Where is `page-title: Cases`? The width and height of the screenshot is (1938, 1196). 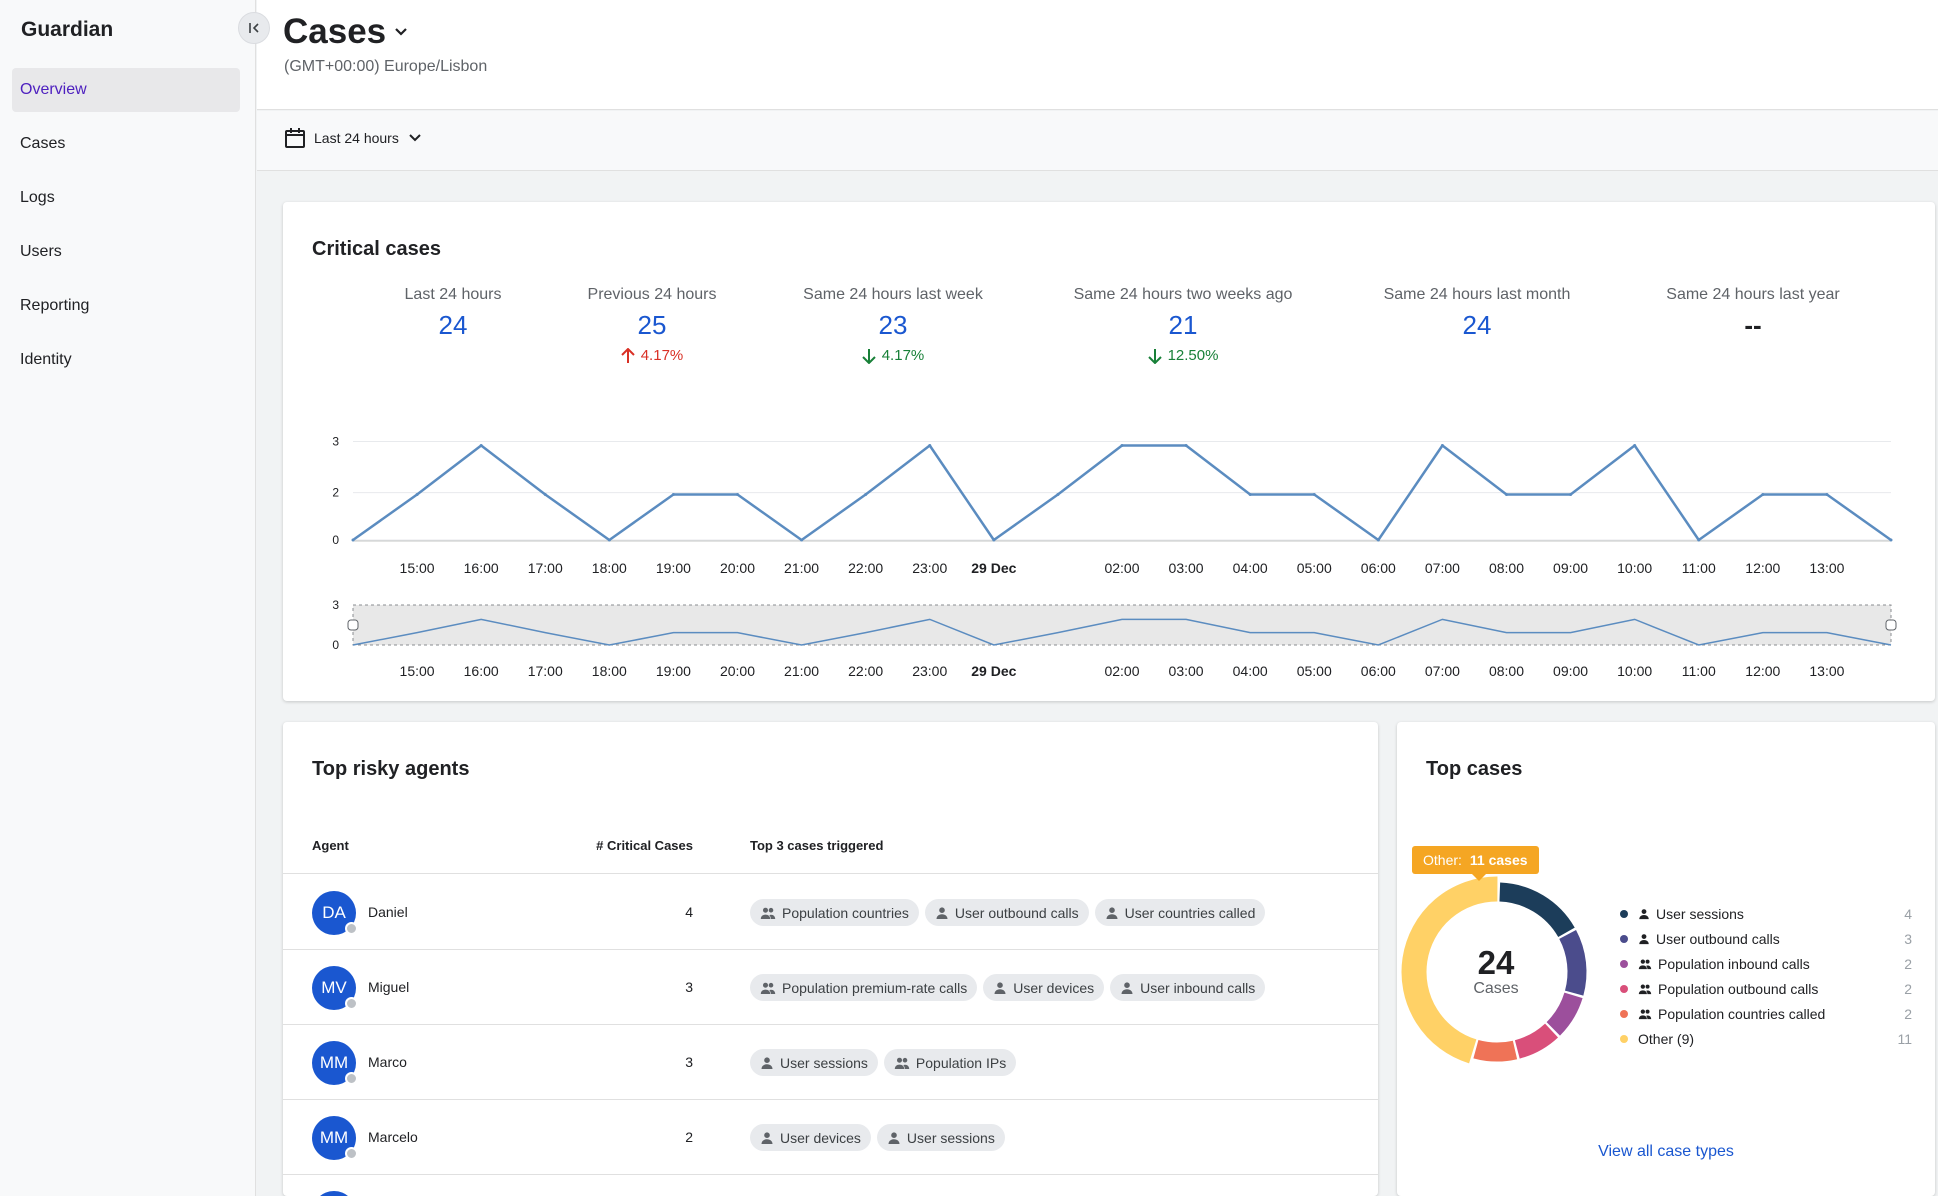 page-title: Cases is located at coordinates (335, 31).